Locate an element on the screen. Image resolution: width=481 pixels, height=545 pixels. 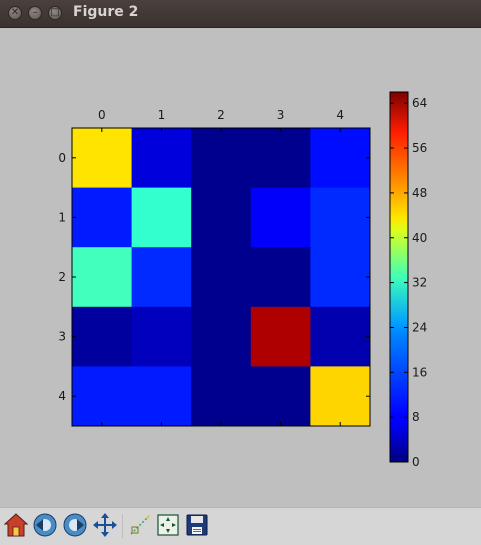
y-tick-label: 4 is located at coordinates (62, 396).